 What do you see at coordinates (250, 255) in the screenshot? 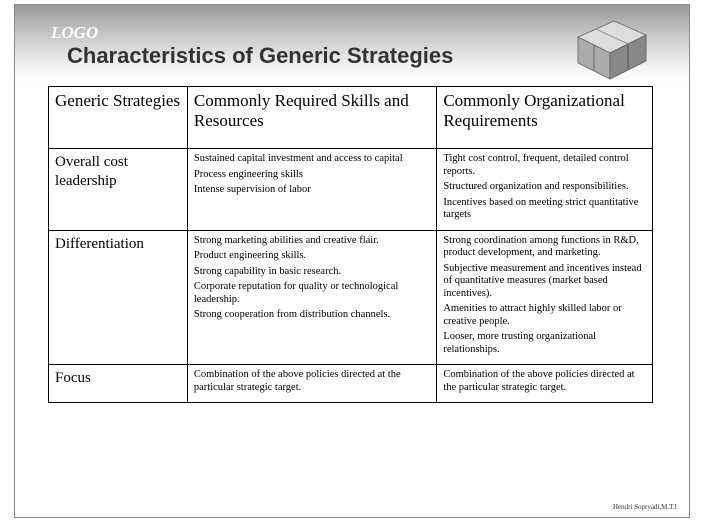
I see `skills-item: Product engineering skills.` at bounding box center [250, 255].